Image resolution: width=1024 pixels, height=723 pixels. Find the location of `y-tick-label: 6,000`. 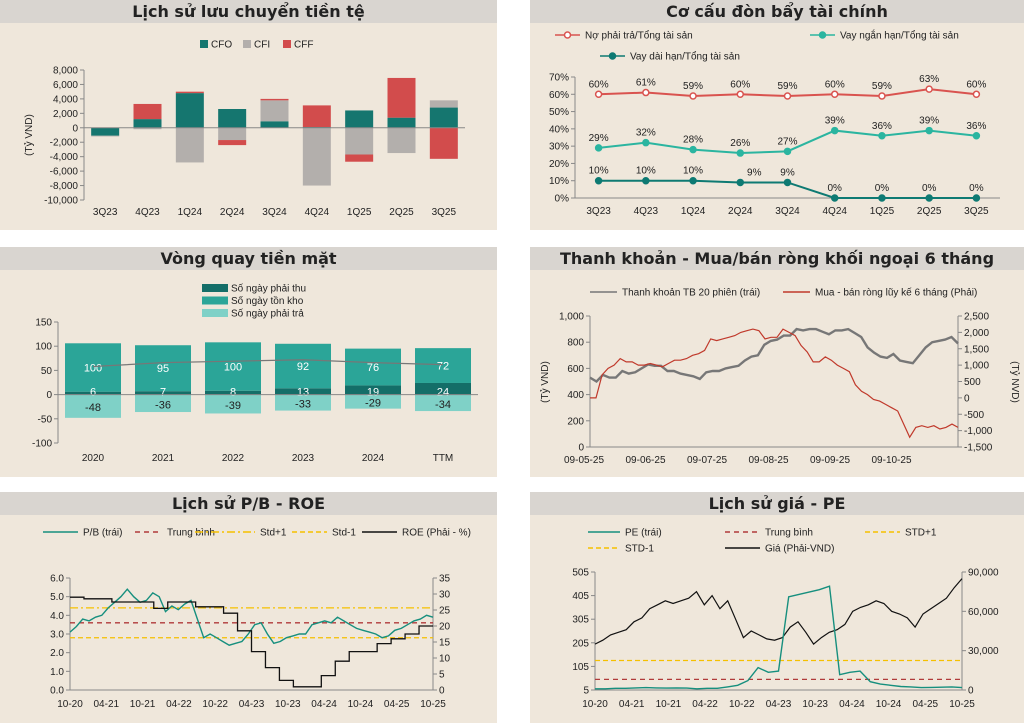

y-tick-label: 6,000 is located at coordinates (65, 85).